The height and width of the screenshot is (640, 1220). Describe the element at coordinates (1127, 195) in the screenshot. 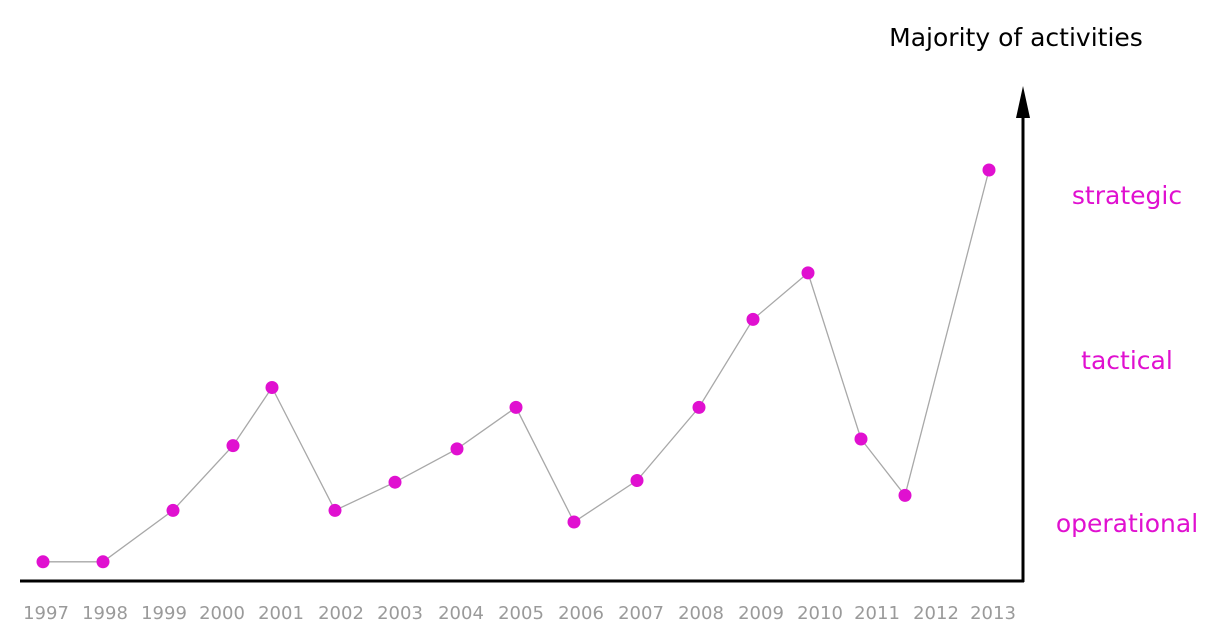

I see `y-level-label-strategic: strategic` at that location.